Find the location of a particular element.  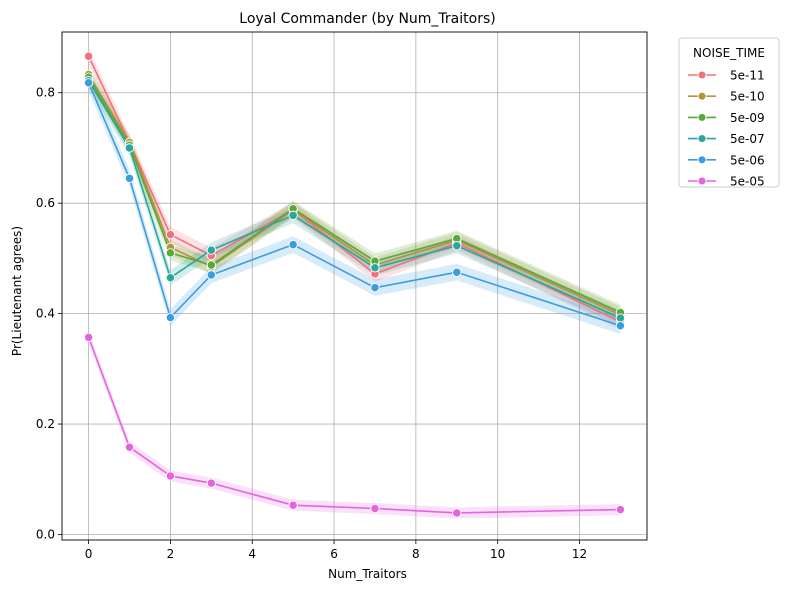

legend-item: 5e-06 is located at coordinates (726, 160).